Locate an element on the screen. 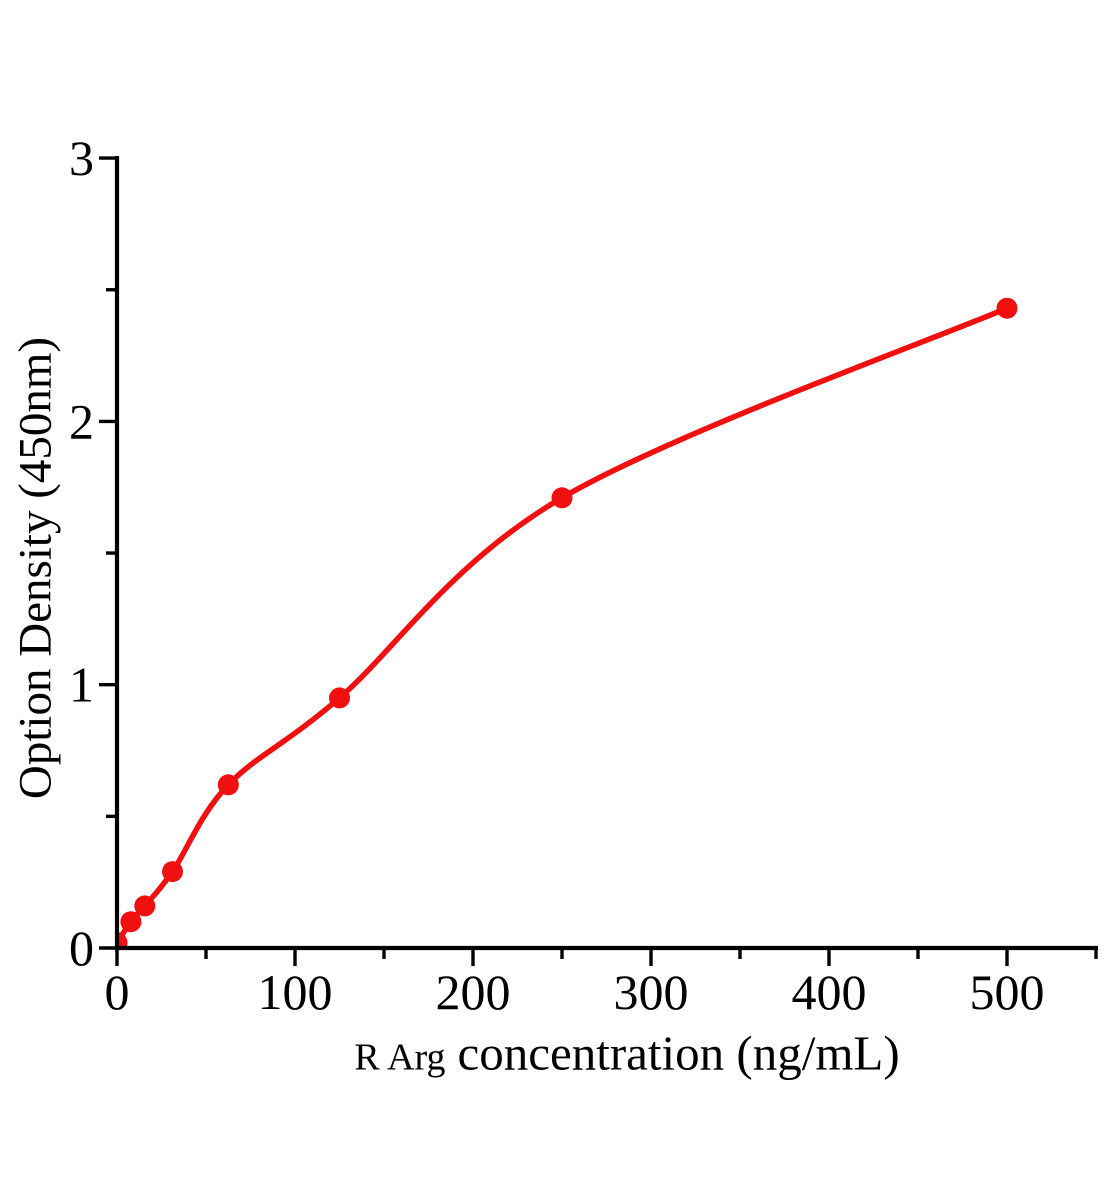 The height and width of the screenshot is (1200, 1104). y-axis-title: Option Density (450nm) is located at coordinates (35, 568).